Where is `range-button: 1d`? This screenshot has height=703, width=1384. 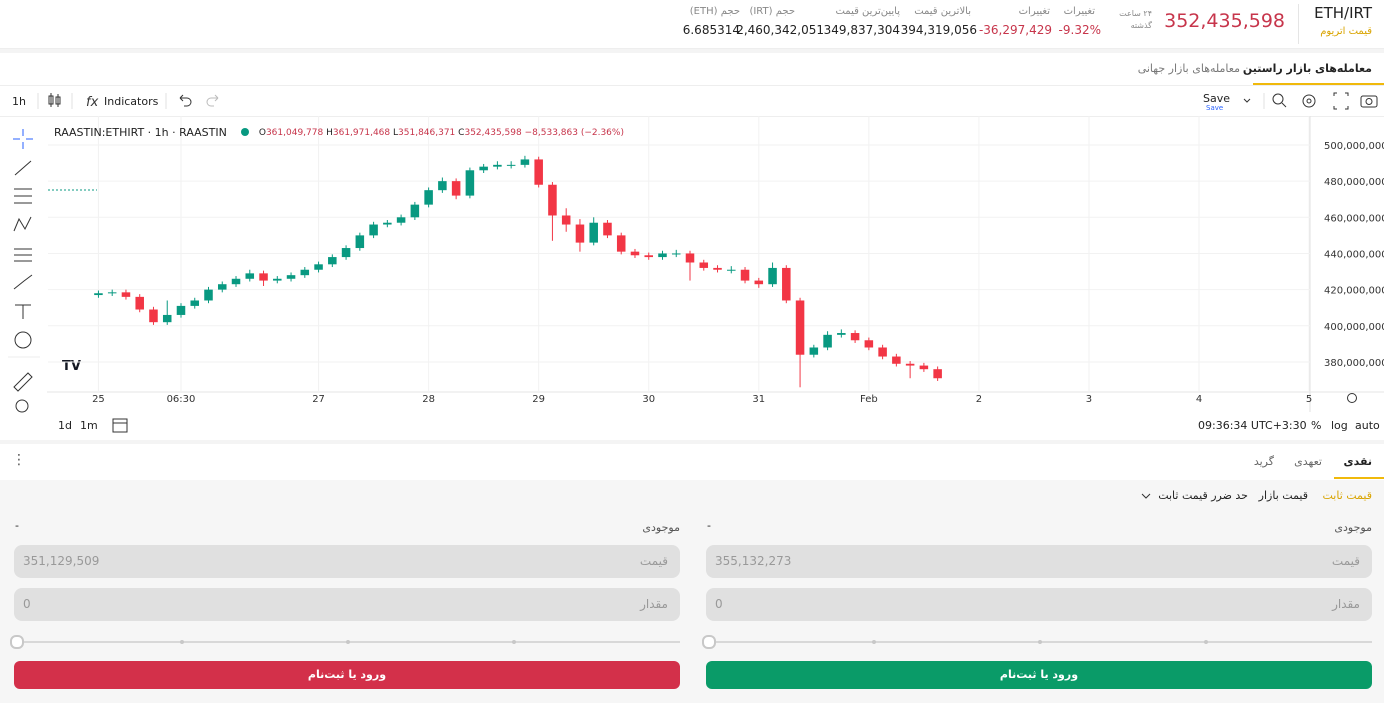
range-button: 1d is located at coordinates (65, 425).